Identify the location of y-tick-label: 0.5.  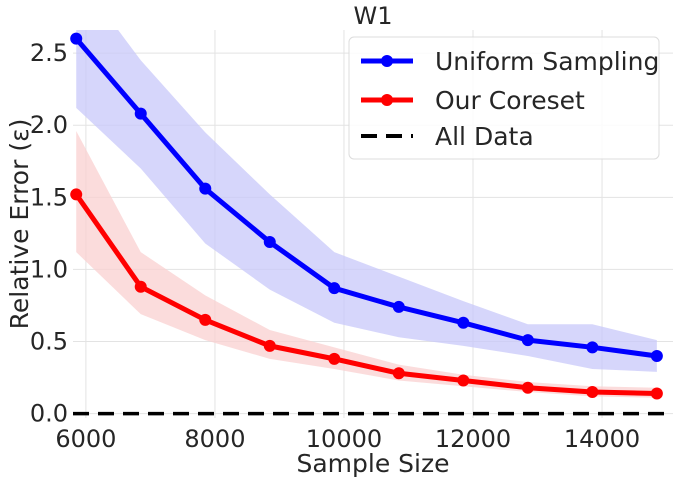
(49, 342).